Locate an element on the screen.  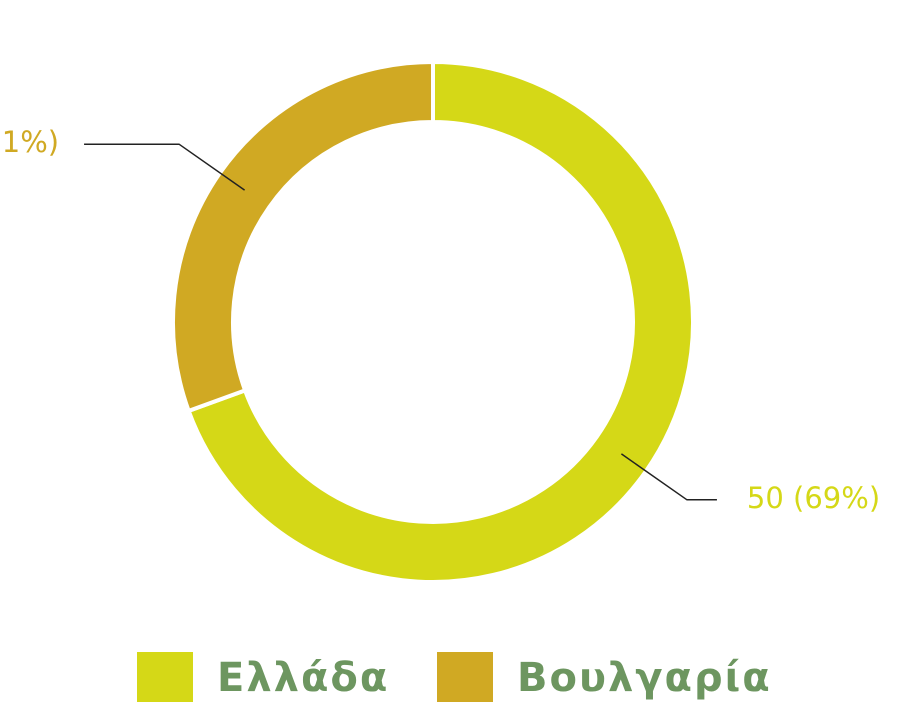
donut-slice is located at coordinates (303, 236).